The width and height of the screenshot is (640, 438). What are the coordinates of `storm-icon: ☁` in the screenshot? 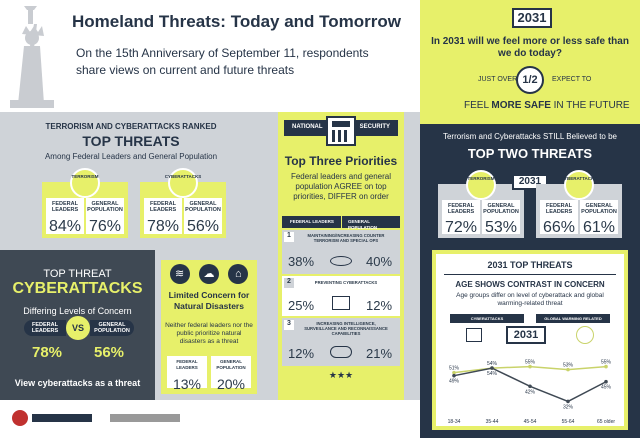 It's located at (208, 274).